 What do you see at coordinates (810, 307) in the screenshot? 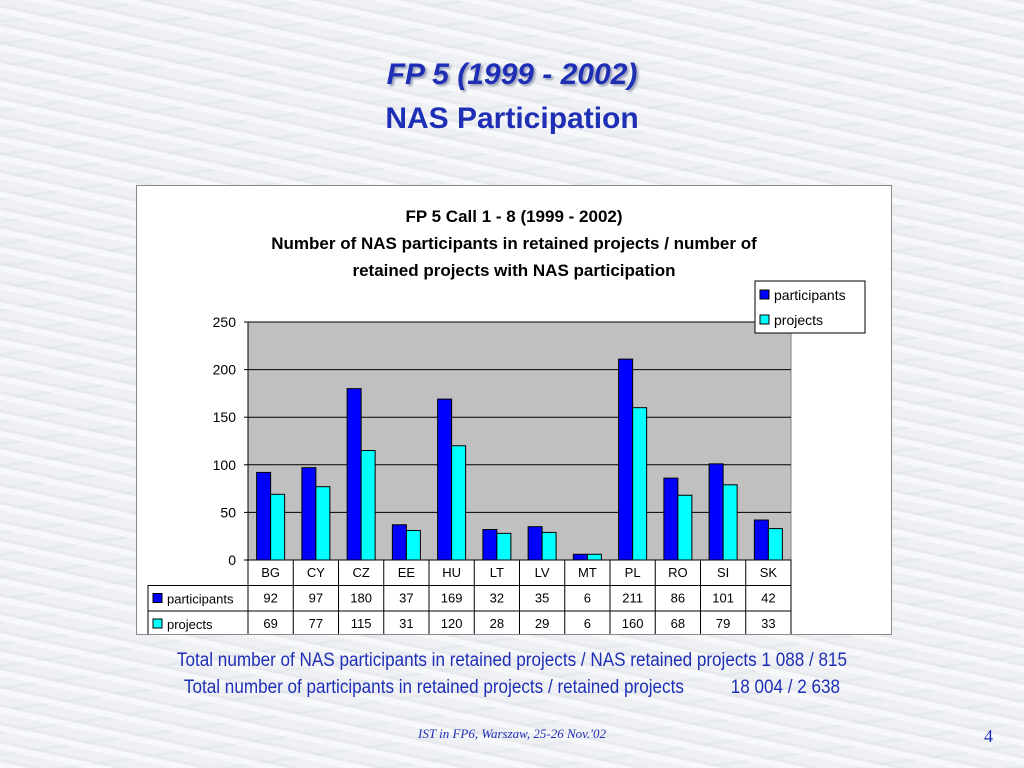
I see `legend` at bounding box center [810, 307].